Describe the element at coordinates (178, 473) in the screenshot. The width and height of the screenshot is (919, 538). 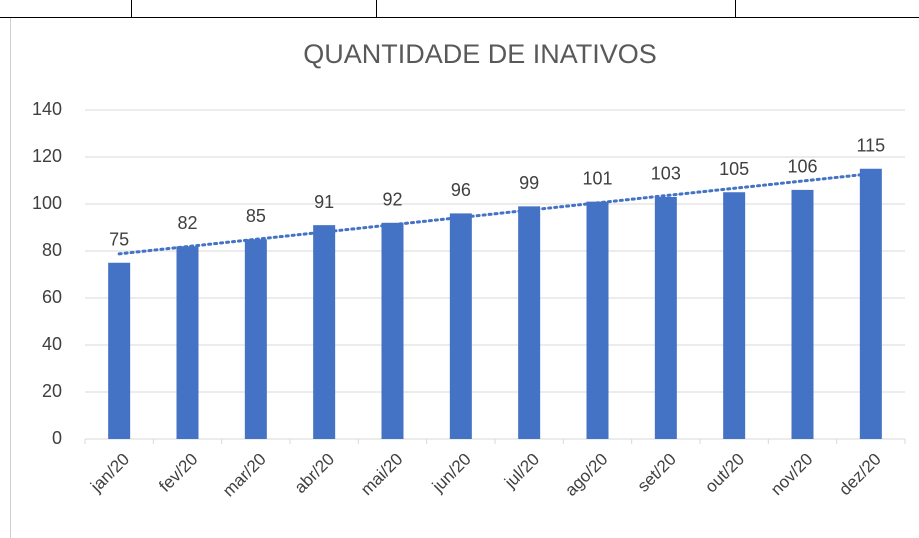
I see `x-tick-label: fev/20` at that location.